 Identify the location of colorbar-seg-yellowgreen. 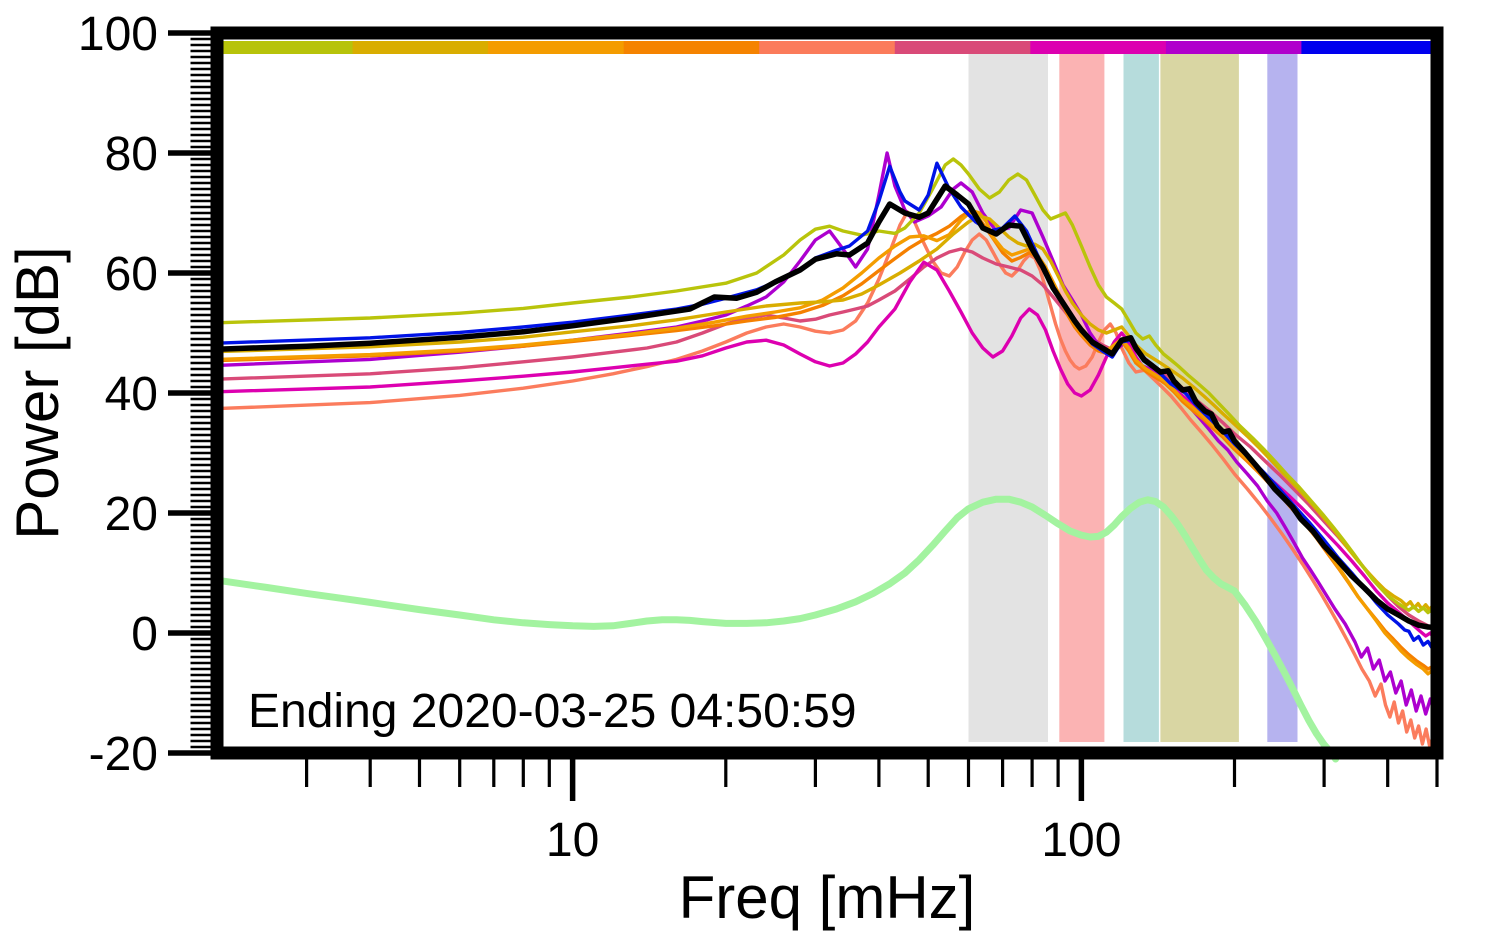
(285, 47).